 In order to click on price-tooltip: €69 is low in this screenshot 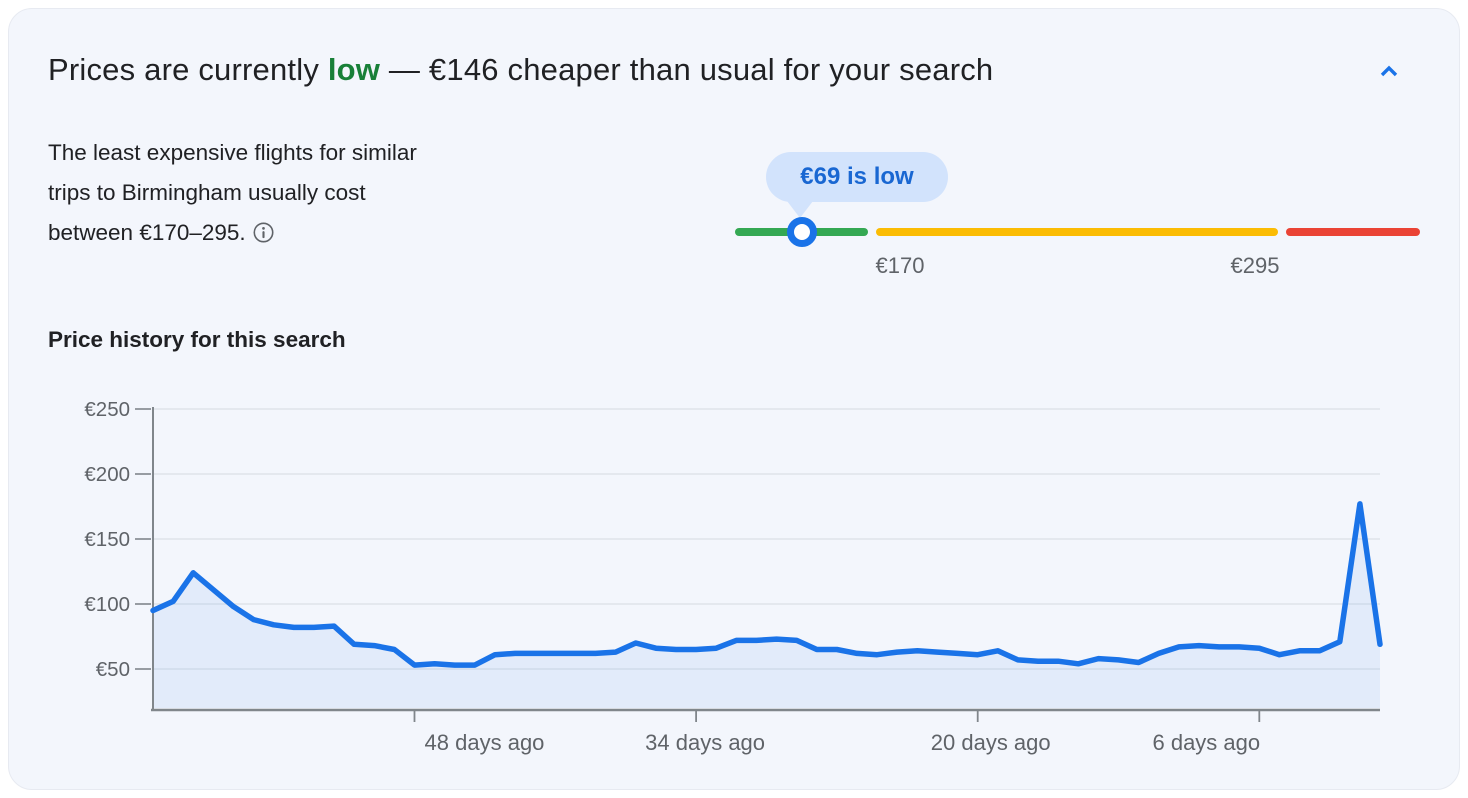, I will do `click(857, 177)`.